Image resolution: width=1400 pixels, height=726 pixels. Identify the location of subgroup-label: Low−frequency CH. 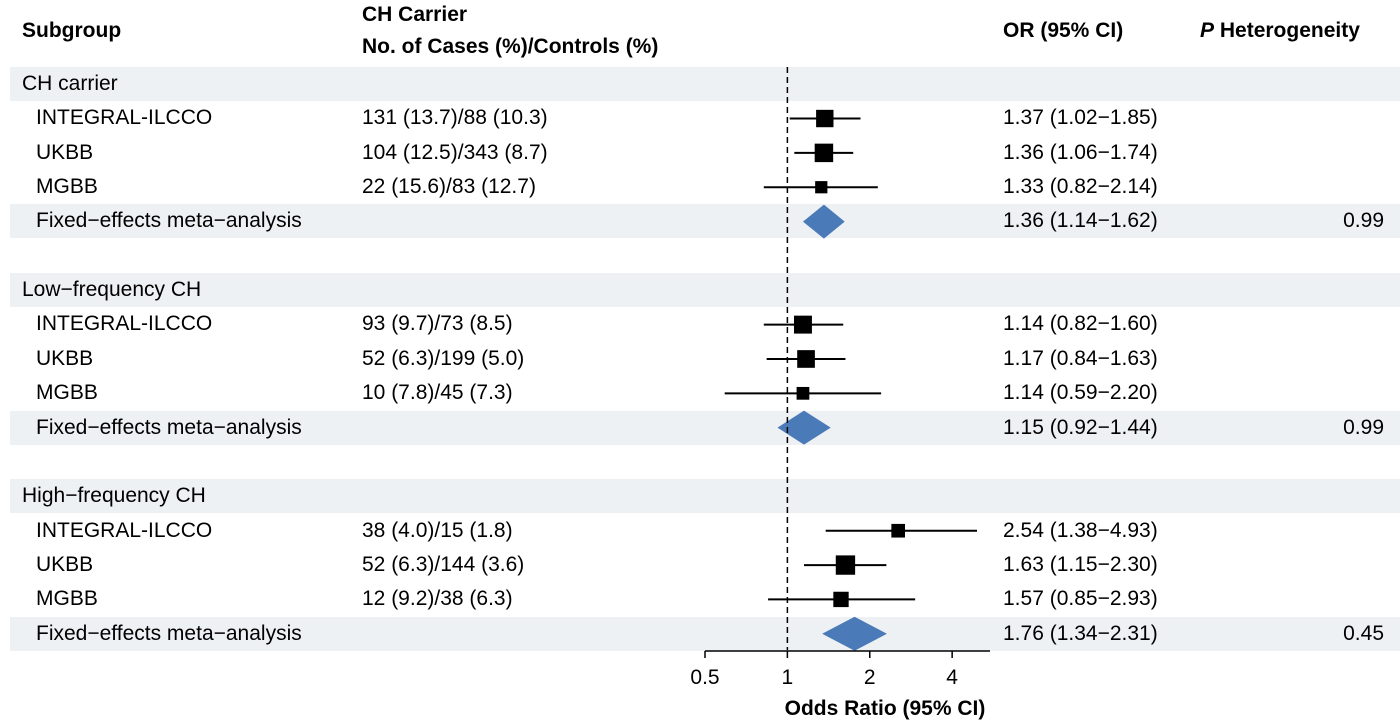
(112, 290).